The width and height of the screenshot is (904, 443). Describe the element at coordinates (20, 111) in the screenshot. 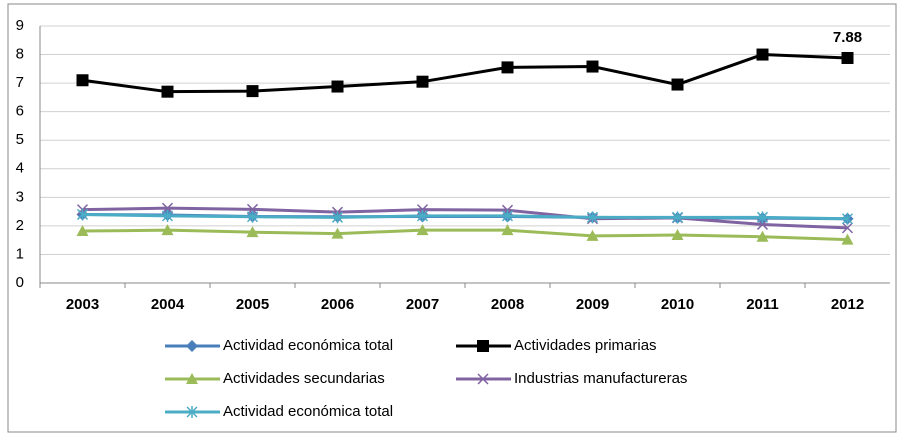

I see `y-tick-label: 6` at that location.